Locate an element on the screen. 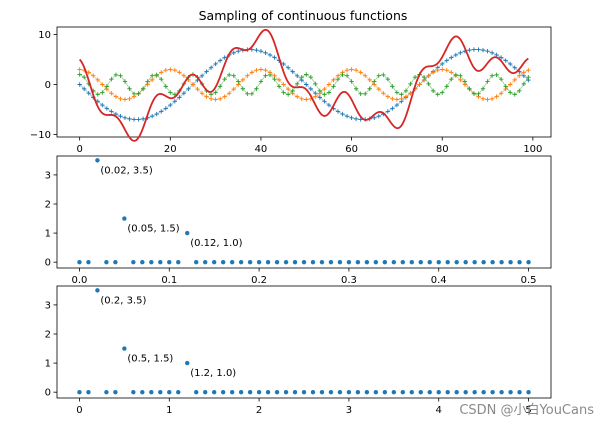 Image resolution: width=600 pixels, height=422 pixels. x-tick-label: 60 is located at coordinates (351, 149).